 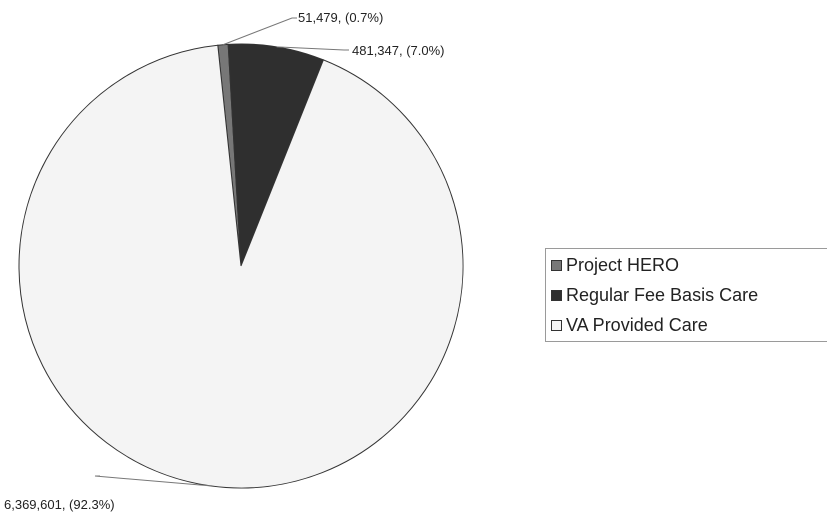 I want to click on legend-swatch-project-hero, so click(x=556, y=265).